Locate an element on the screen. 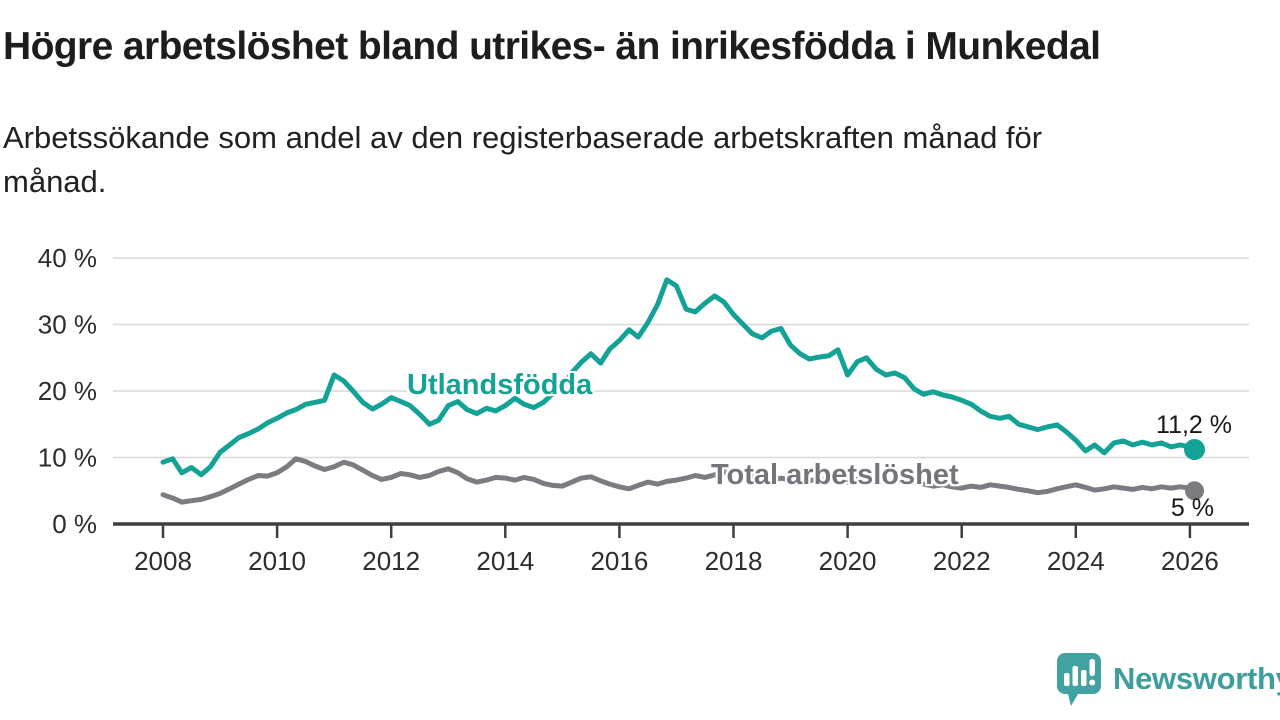  y-axis-label: 10 % is located at coordinates (67, 458).